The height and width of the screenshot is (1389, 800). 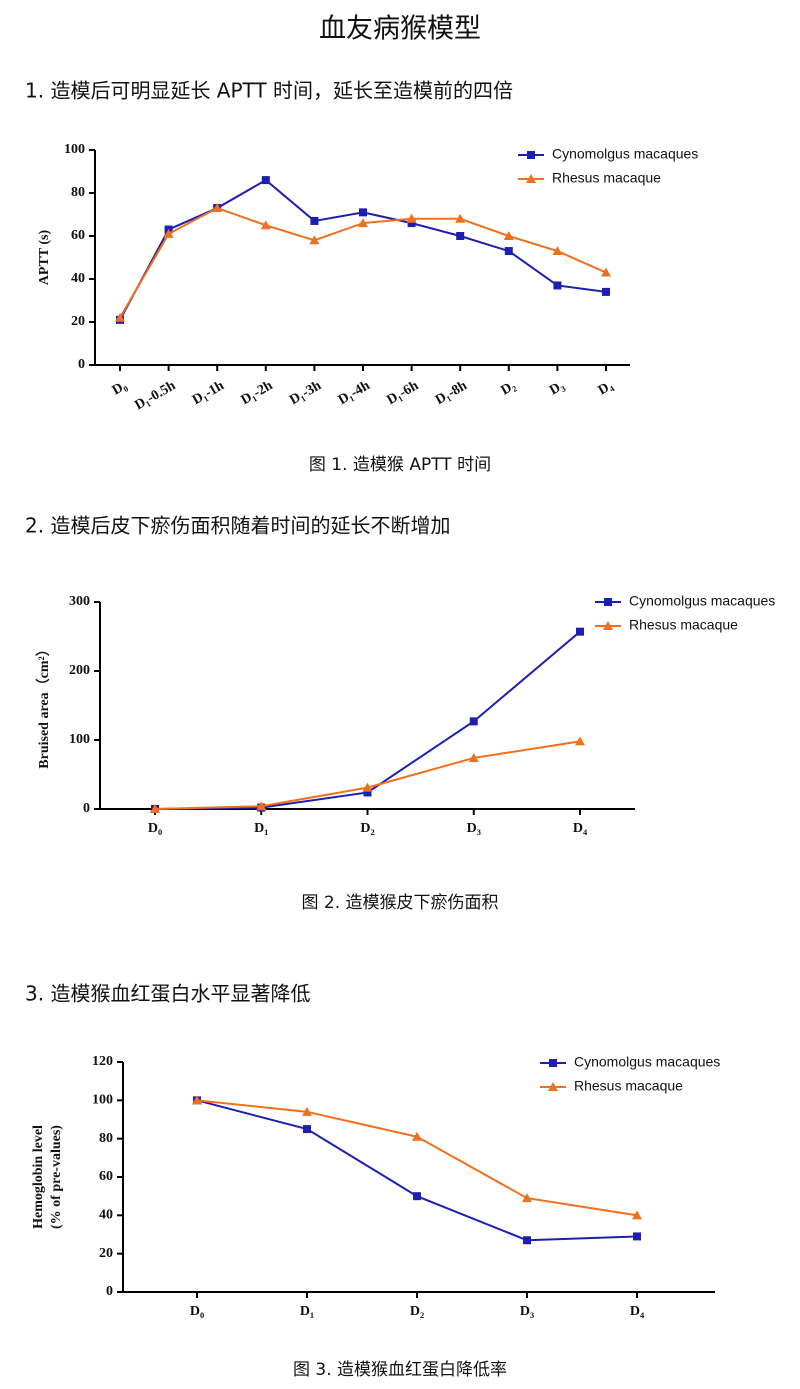 What do you see at coordinates (44, 705) in the screenshot?
I see `y-axis-label: Bruised area（cm²）` at bounding box center [44, 705].